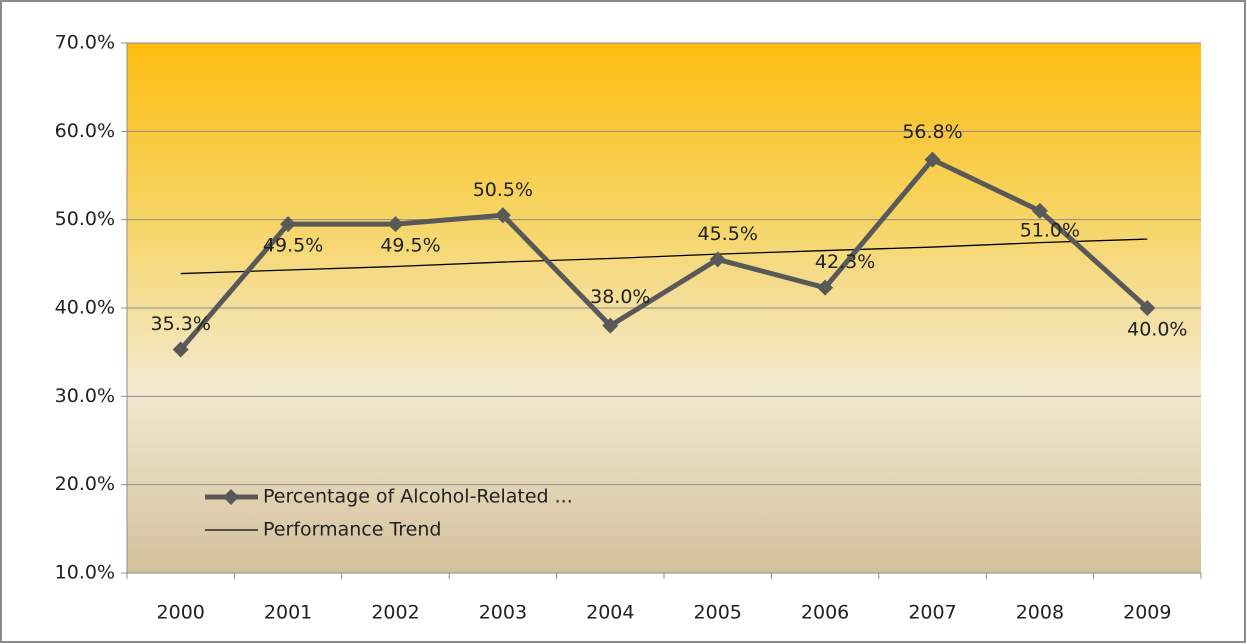 This screenshot has width=1247, height=644. I want to click on x-tick-label: 2009, so click(1147, 613).